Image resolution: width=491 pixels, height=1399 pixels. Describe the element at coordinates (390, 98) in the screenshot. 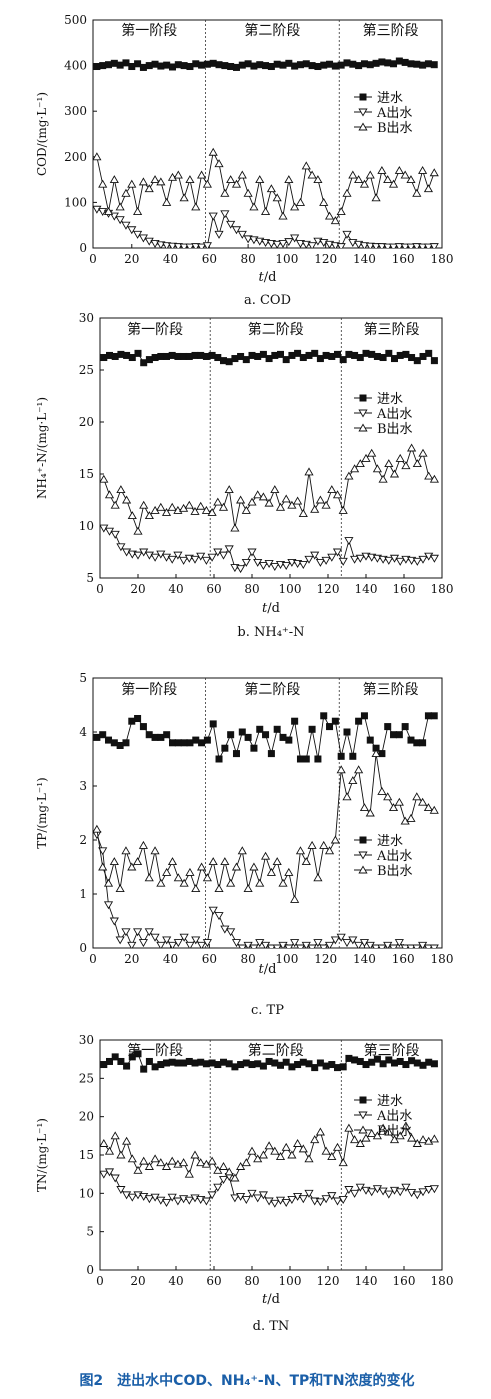

I see `legend-label: 进水` at that location.